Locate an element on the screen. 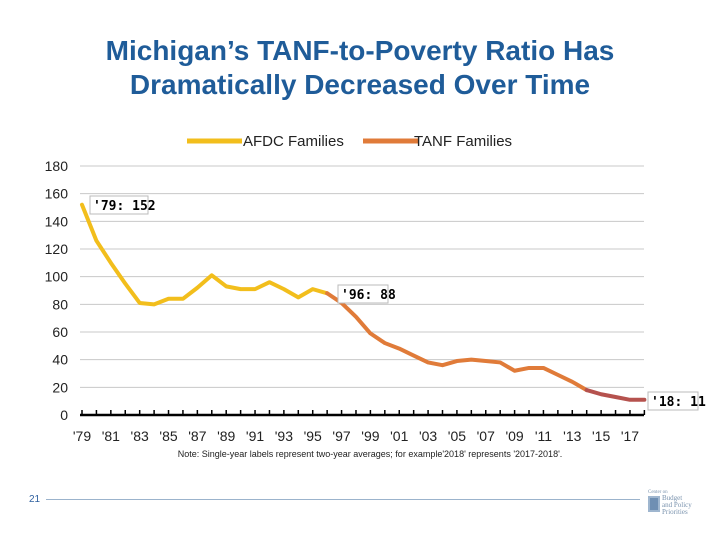  y-tick-label: 40 is located at coordinates (60, 360).